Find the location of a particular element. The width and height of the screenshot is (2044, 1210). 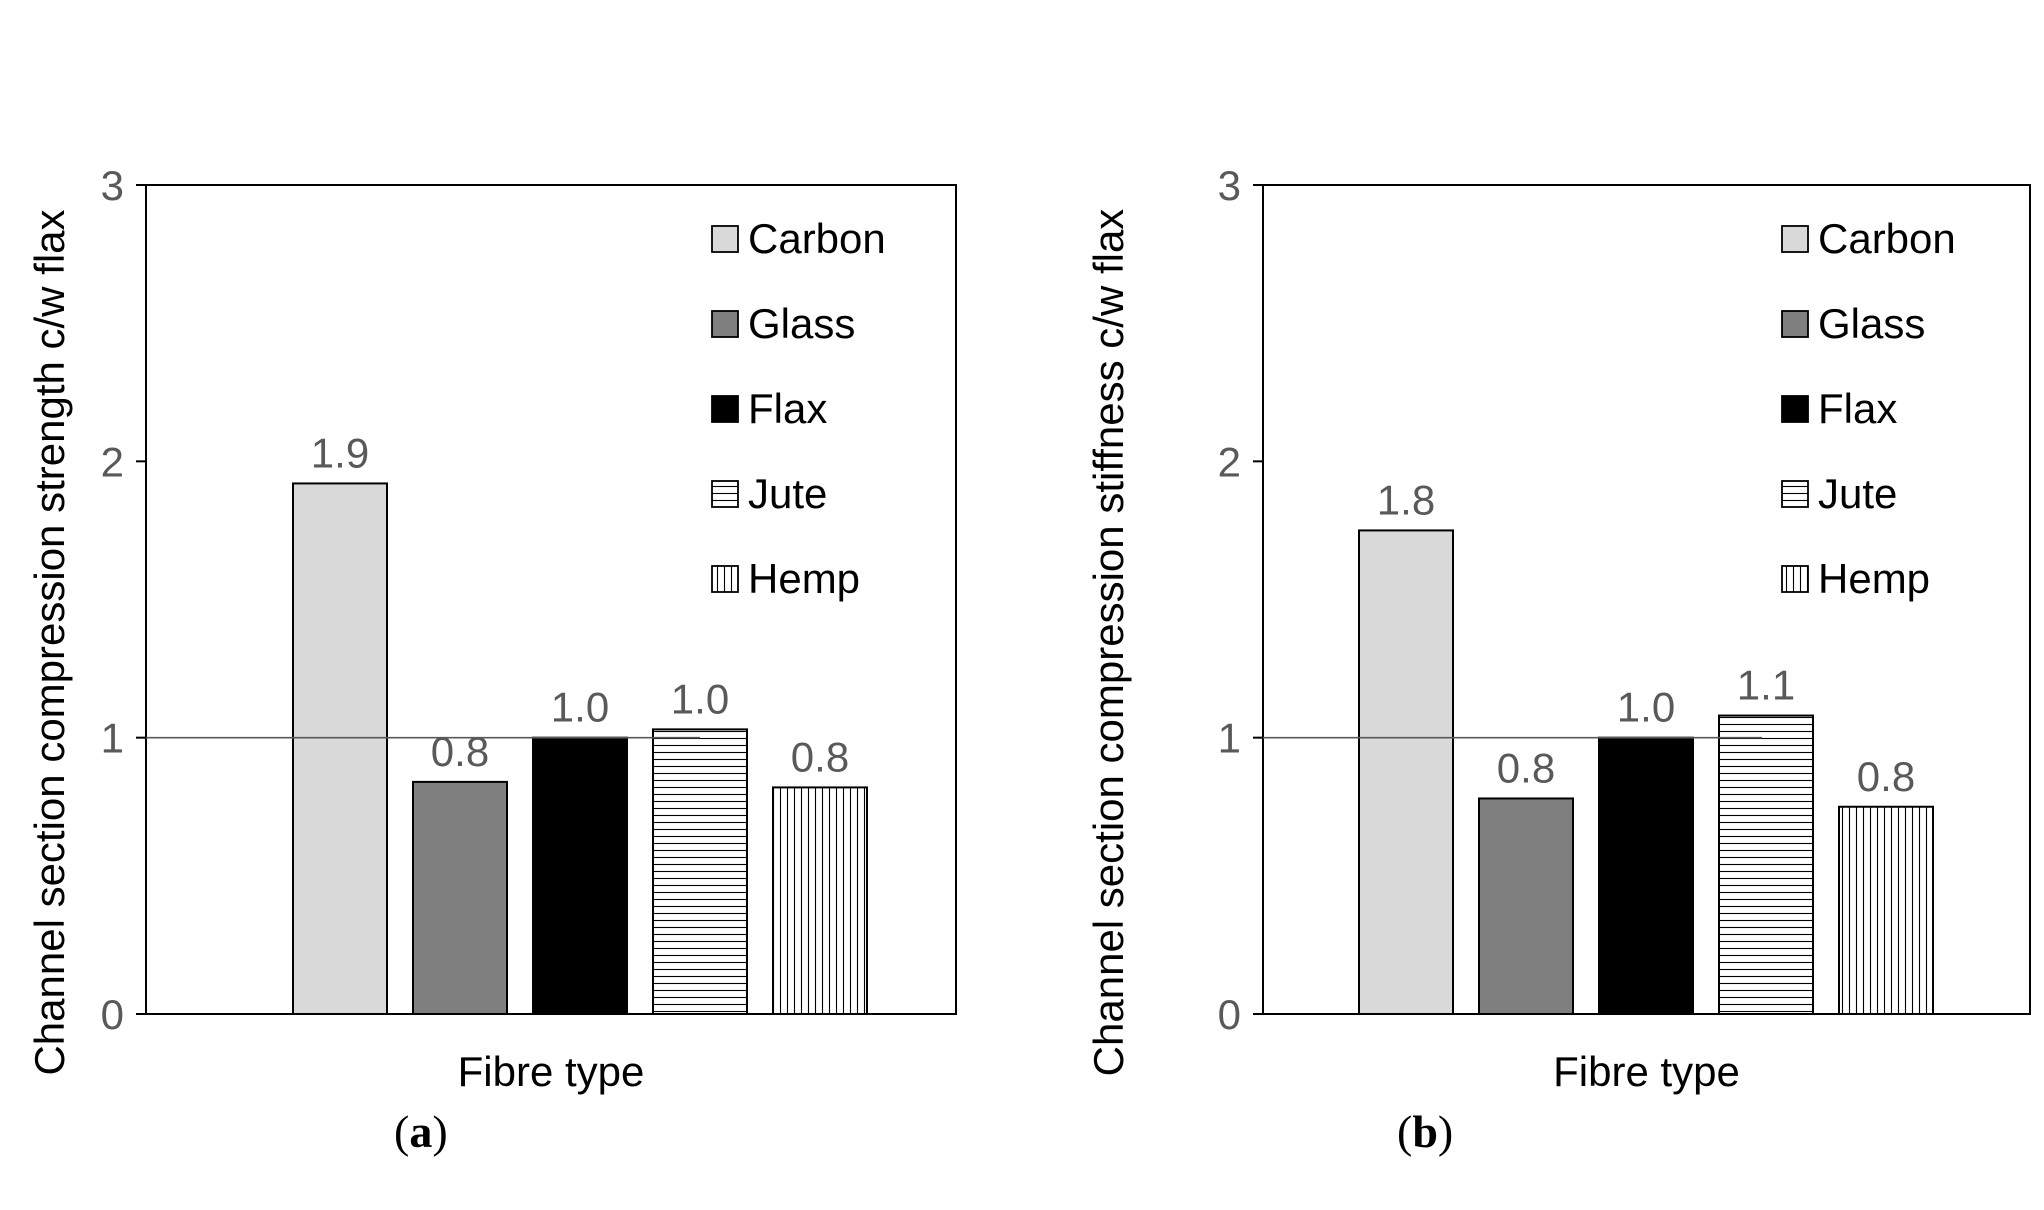

caption-b: (b) is located at coordinates (1425, 1131).